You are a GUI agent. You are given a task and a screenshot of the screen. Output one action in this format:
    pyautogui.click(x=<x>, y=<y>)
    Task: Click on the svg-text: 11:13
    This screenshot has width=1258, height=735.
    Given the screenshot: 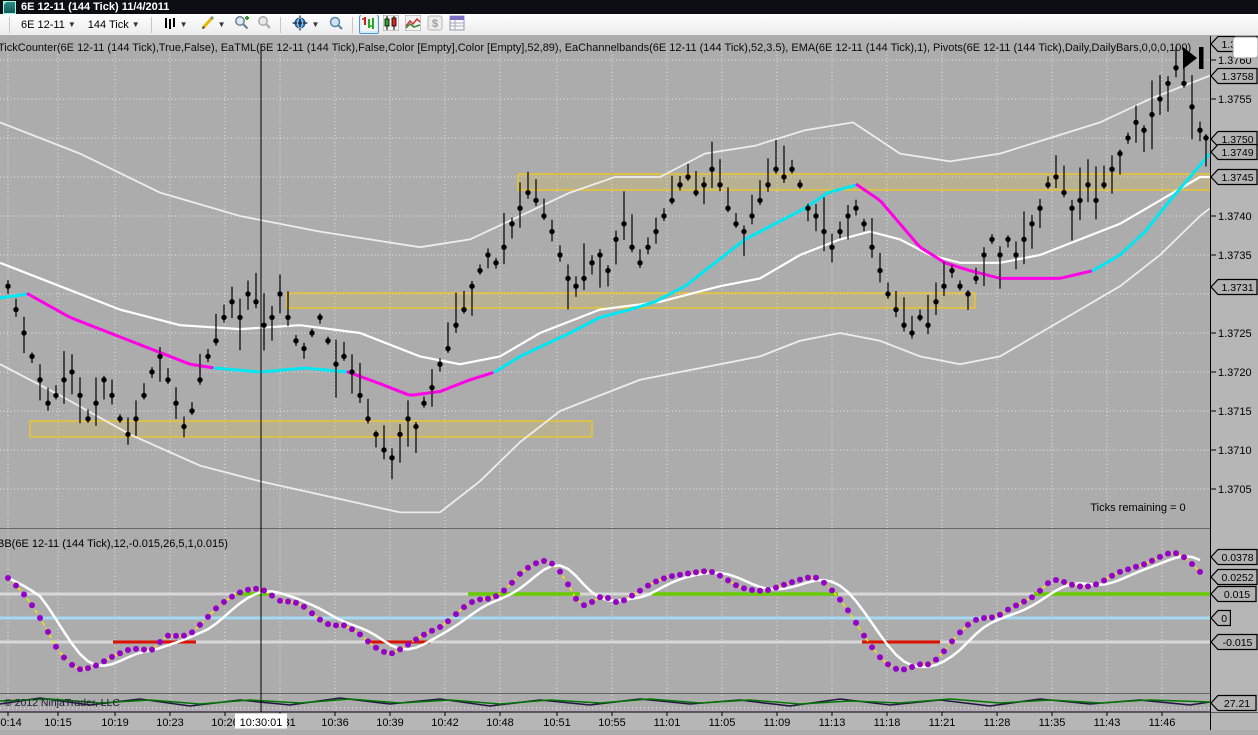 What is the action you would take?
    pyautogui.click(x=832, y=723)
    